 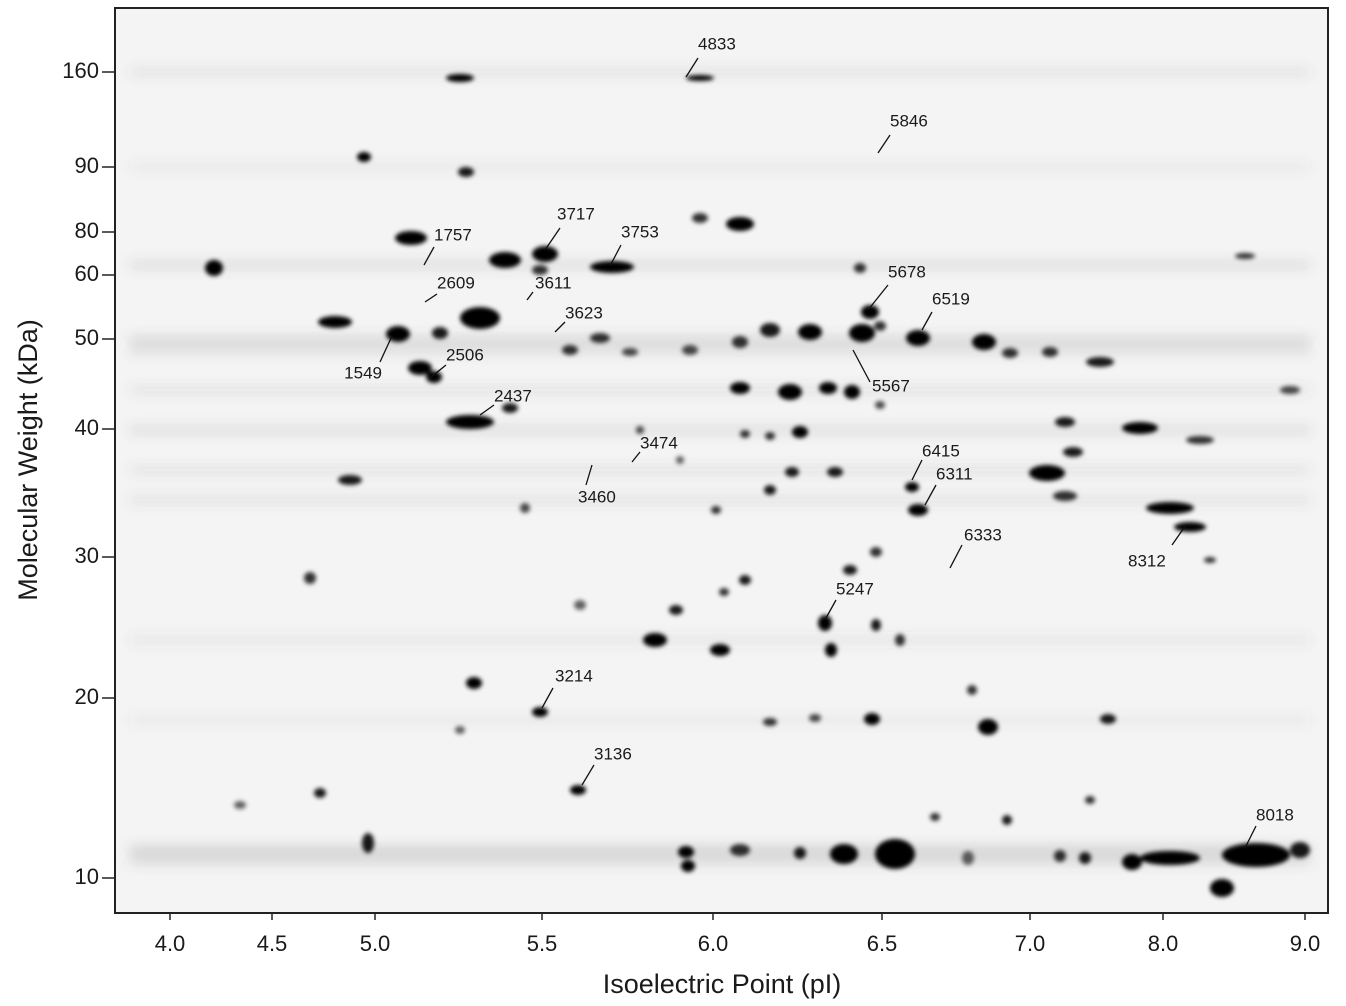 I want to click on spot-label: 3753, so click(x=640, y=231).